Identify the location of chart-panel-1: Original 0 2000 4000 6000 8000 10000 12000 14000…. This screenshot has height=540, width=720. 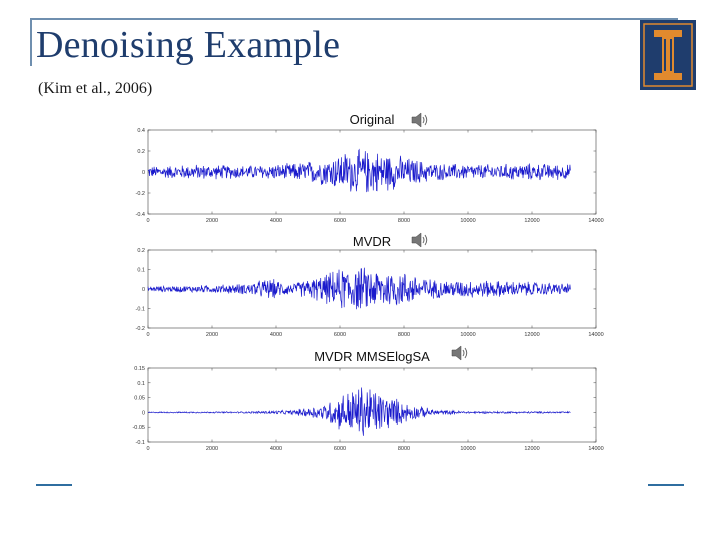
(370, 168).